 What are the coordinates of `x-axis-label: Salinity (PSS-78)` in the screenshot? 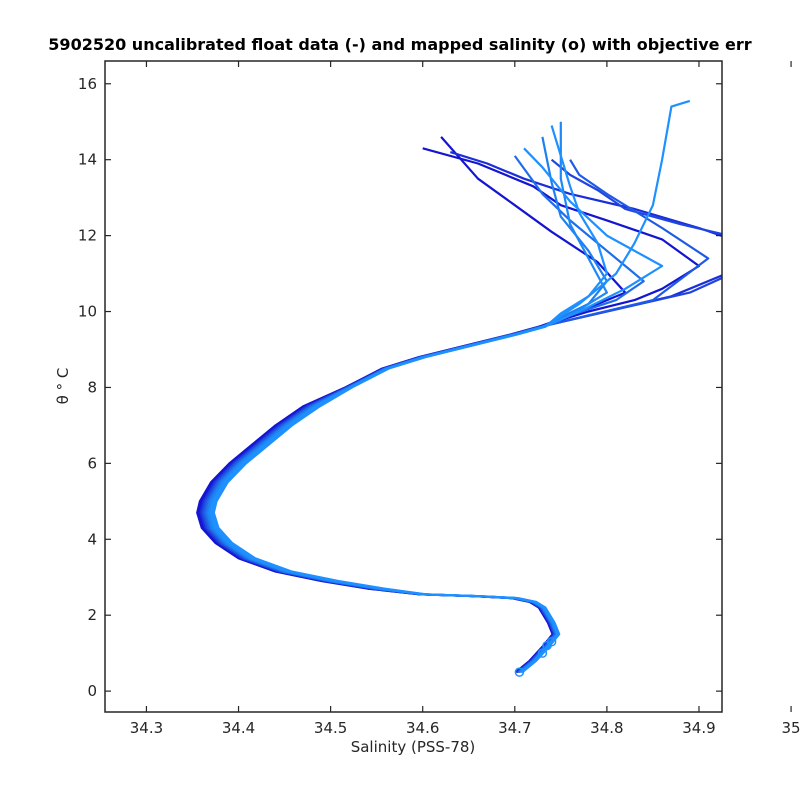 It's located at (413, 747).